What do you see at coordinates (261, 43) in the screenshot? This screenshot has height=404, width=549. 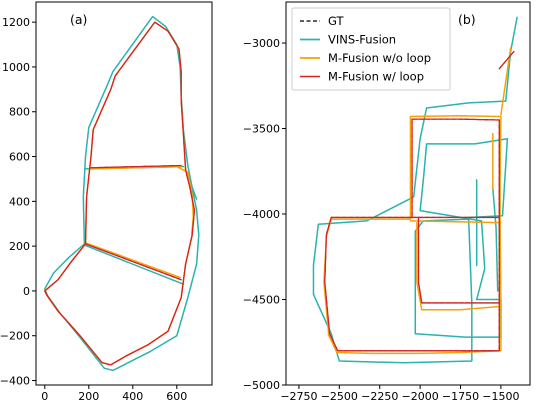 I see `y-tick-label: −3000` at bounding box center [261, 43].